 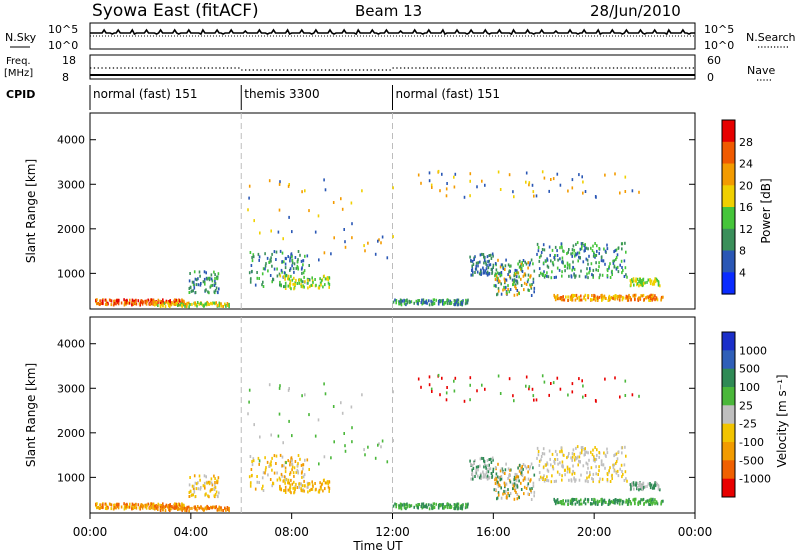 What do you see at coordinates (392, 32) in the screenshot?
I see `noise-trace` at bounding box center [392, 32].